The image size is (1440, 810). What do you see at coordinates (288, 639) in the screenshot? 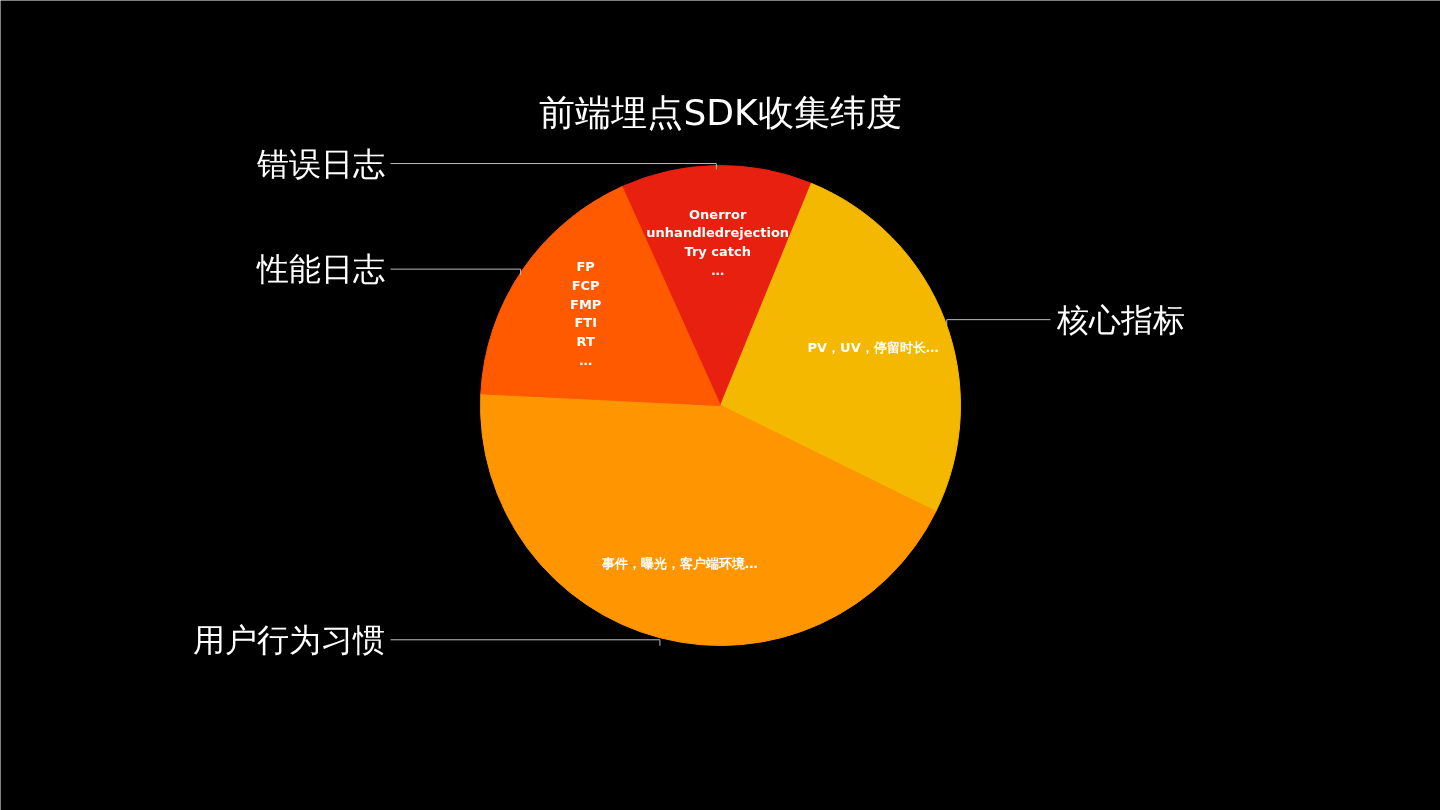
I see `slice-label: 用户行为习惯` at bounding box center [288, 639].